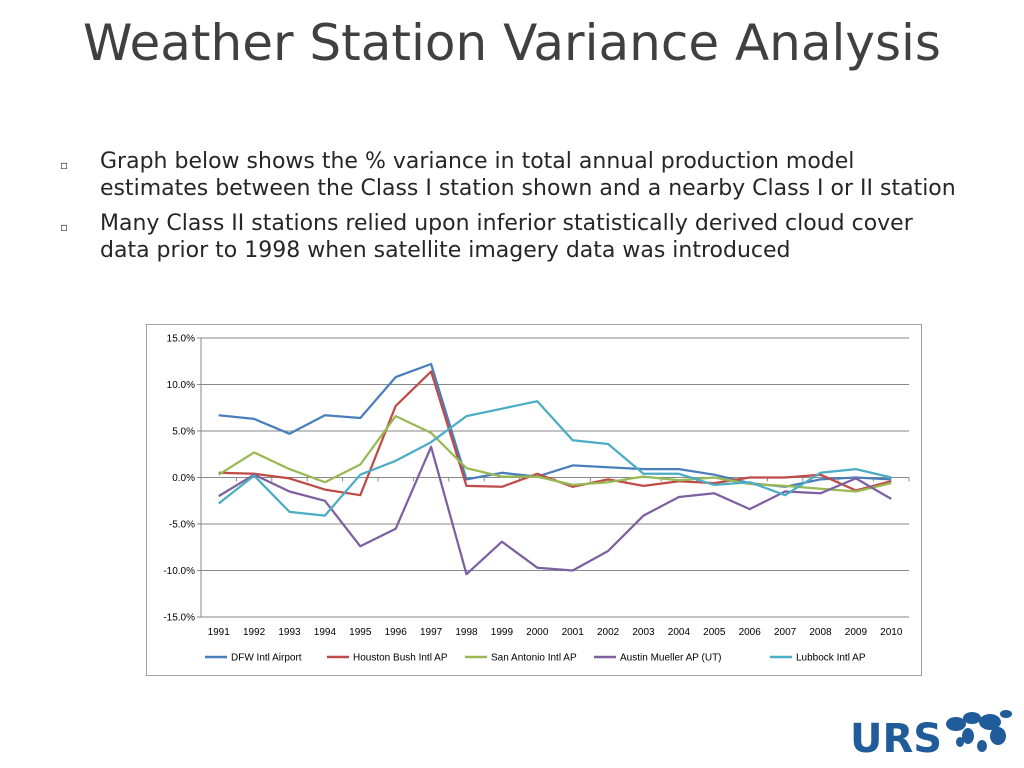  What do you see at coordinates (431, 632) in the screenshot?
I see `x-tick-label: 1997` at bounding box center [431, 632].